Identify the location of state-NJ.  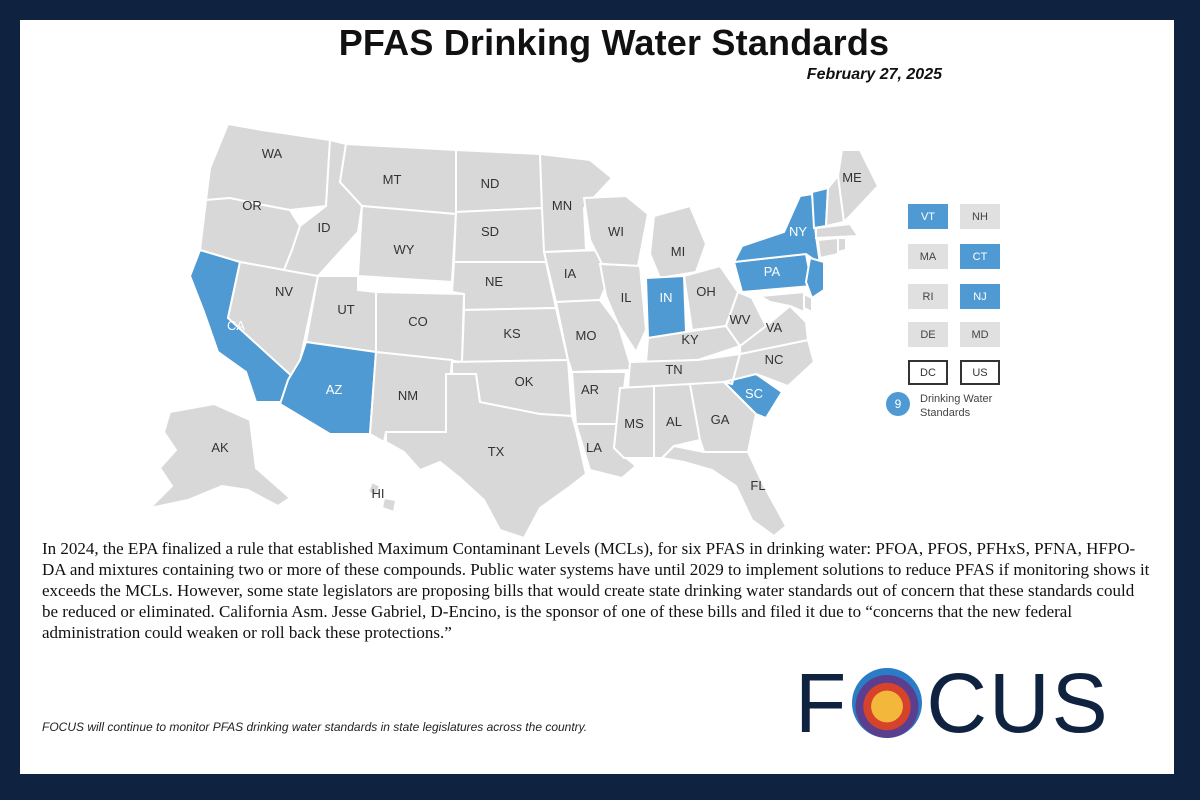
(814, 278).